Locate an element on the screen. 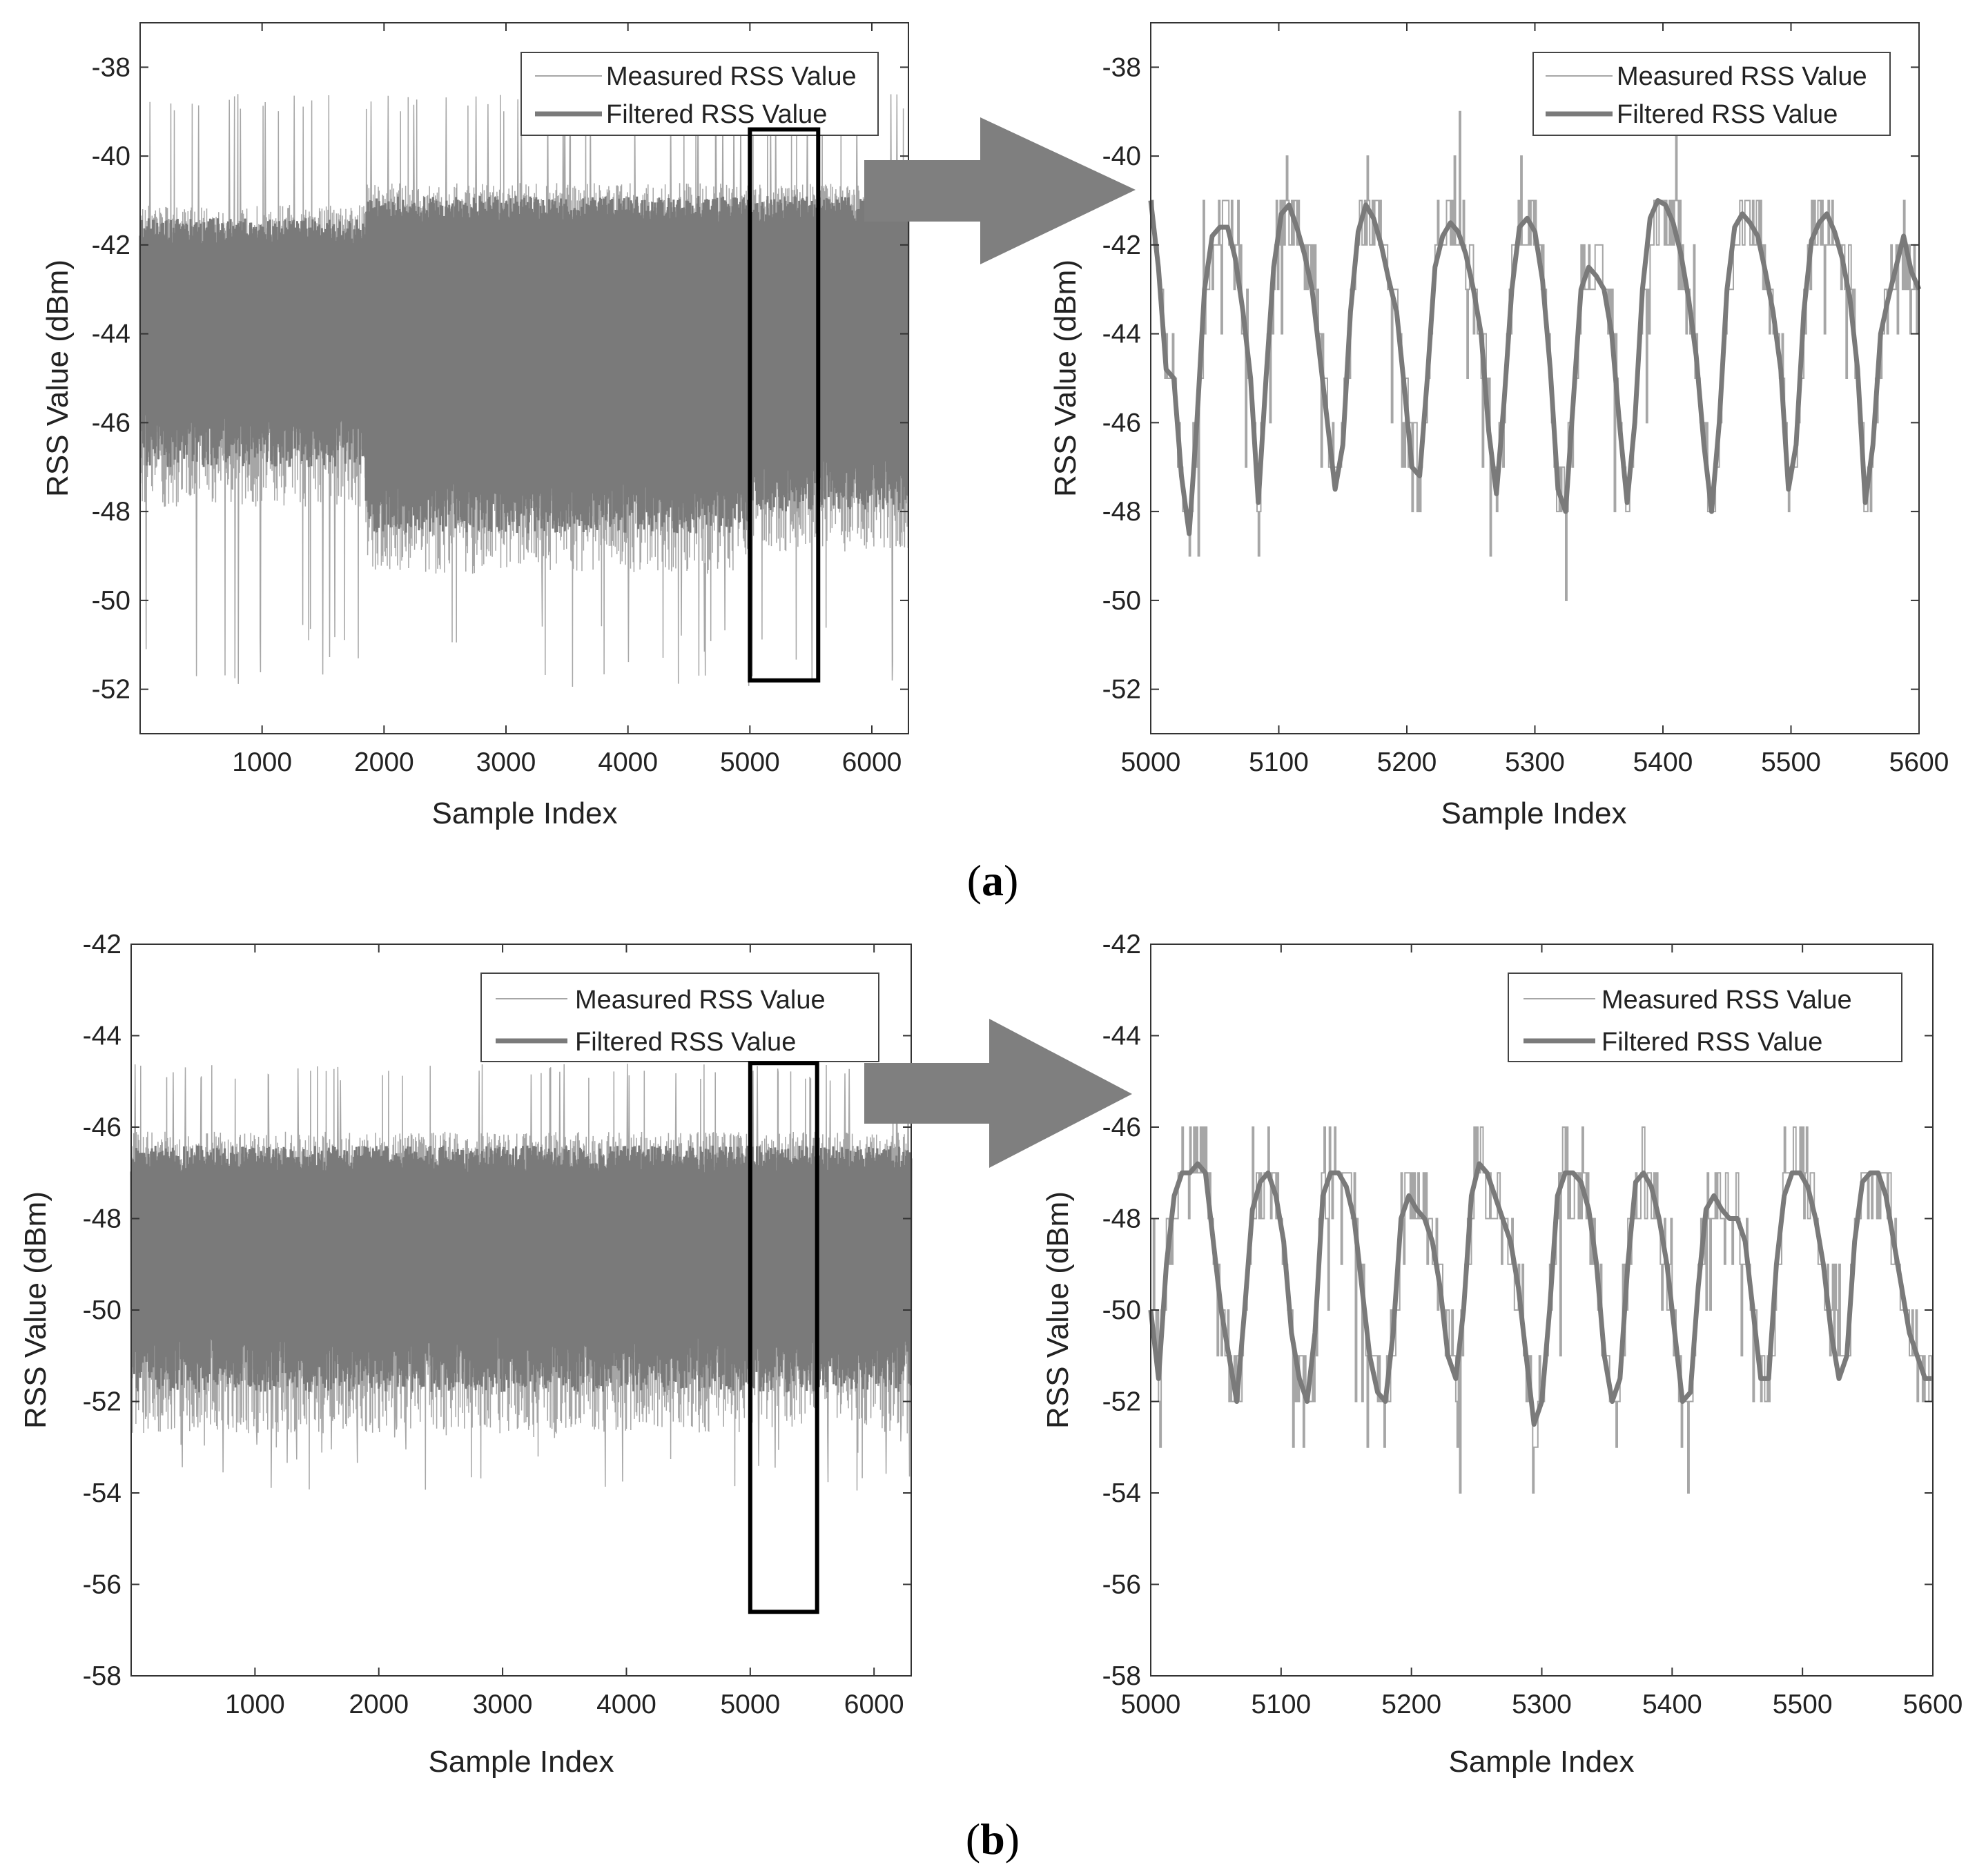 The width and height of the screenshot is (1986, 1876). x-tick-label: 2000 is located at coordinates (384, 763).